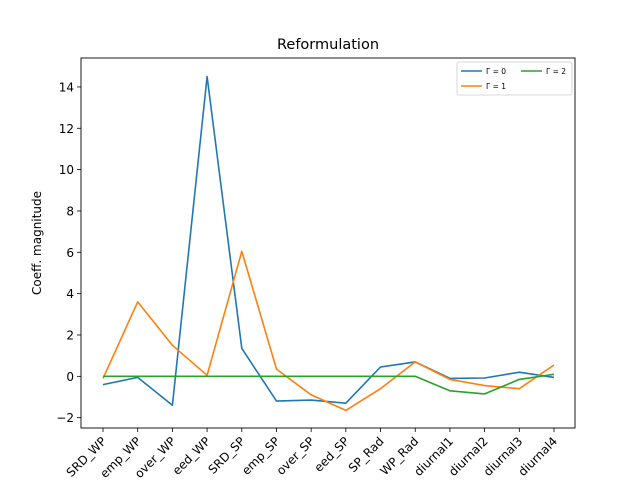 This screenshot has width=640, height=480. What do you see at coordinates (66, 87) in the screenshot?
I see `y-tick-label: 14` at bounding box center [66, 87].